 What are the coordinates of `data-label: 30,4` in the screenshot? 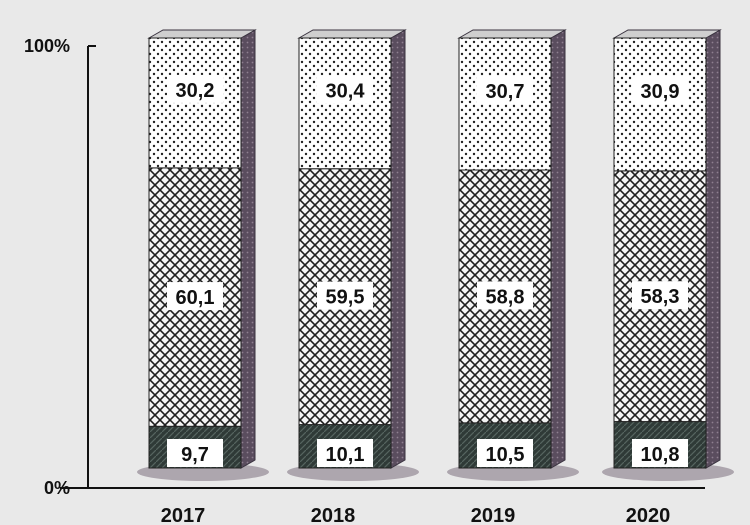 It's located at (346, 91).